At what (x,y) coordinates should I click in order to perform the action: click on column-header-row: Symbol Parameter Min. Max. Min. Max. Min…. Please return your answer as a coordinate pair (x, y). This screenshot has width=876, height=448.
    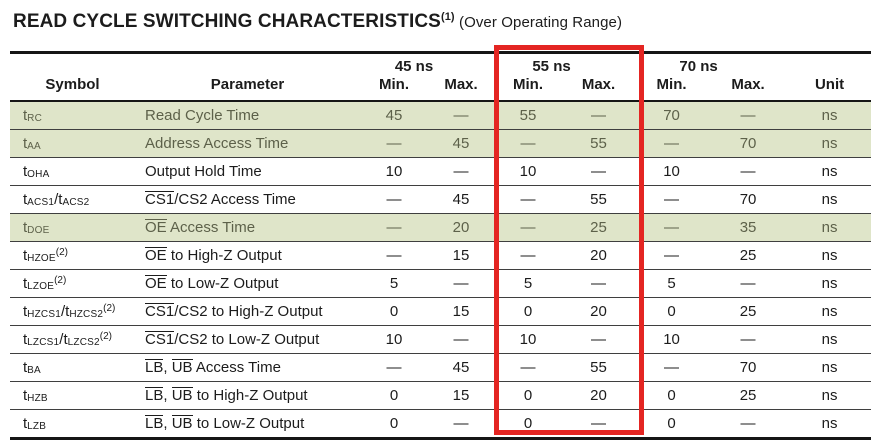
    Looking at the image, I should click on (441, 88).